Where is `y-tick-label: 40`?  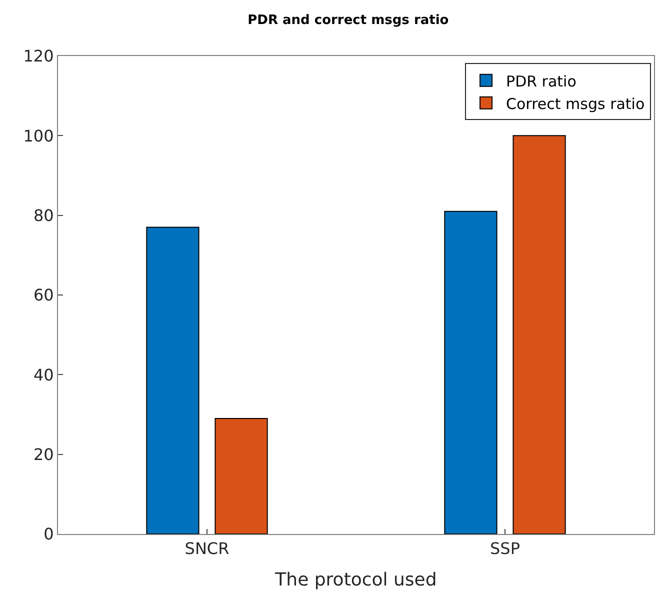 y-tick-label: 40 is located at coordinates (43, 374).